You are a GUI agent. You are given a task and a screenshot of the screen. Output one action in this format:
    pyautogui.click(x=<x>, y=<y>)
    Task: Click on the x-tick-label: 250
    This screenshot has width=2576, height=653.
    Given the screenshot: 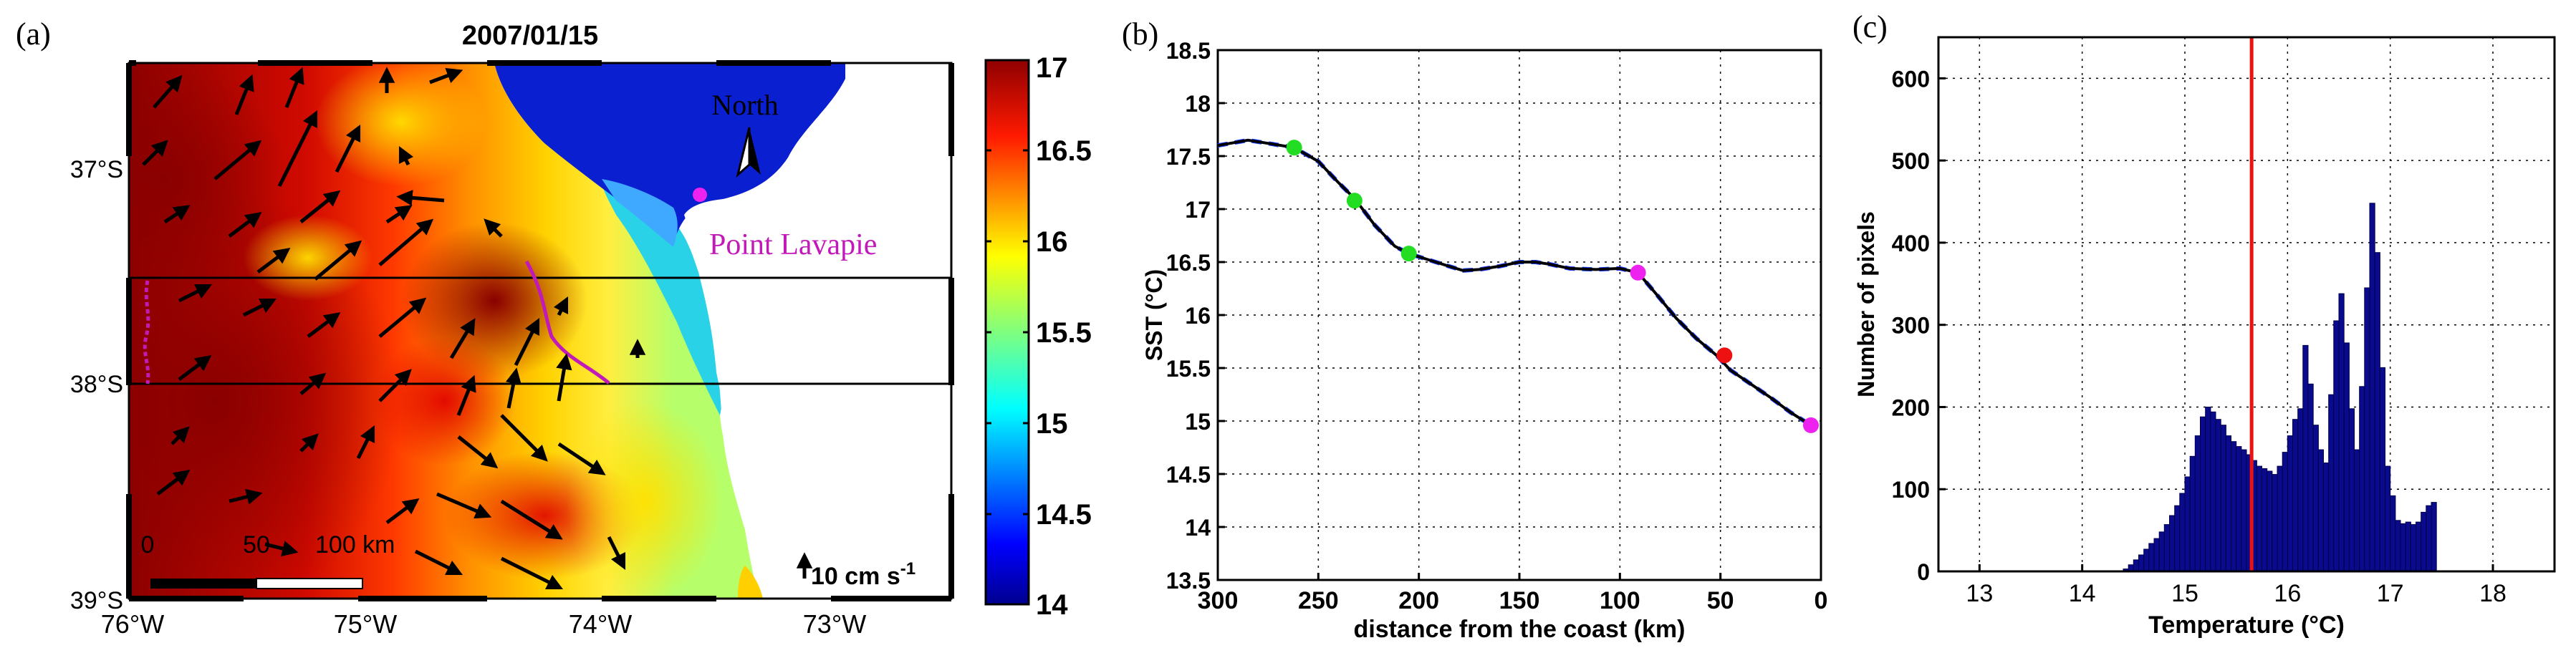 What is the action you would take?
    pyautogui.click(x=1318, y=601)
    